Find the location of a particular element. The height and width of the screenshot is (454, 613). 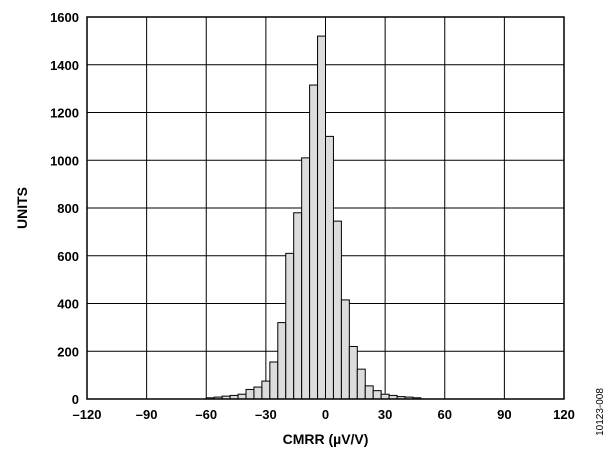

figure-id: 10123-008 is located at coordinates (600, 412).